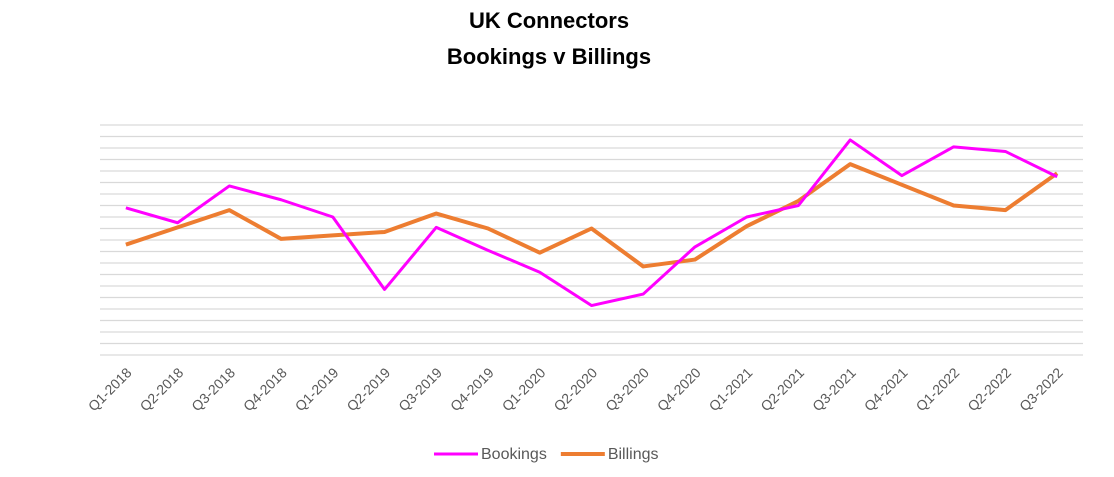  I want to click on legend-label: Bookings, so click(514, 454).